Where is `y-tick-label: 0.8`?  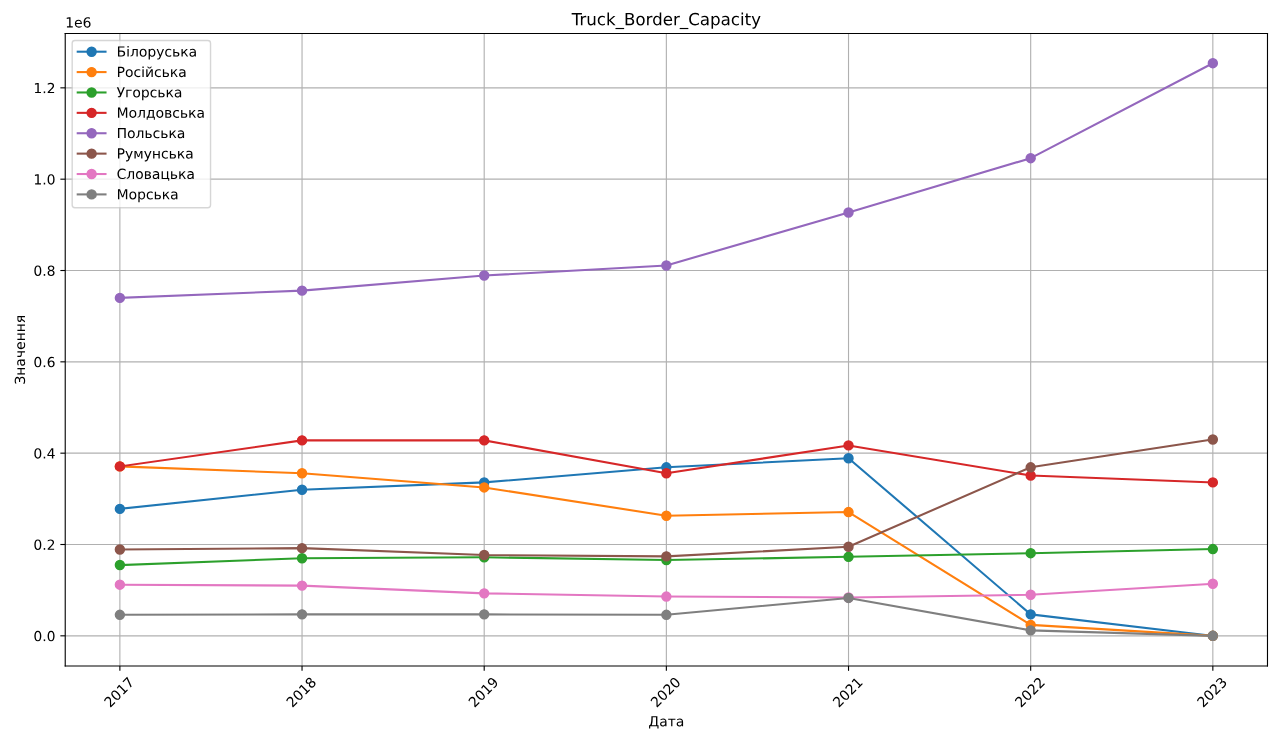 y-tick-label: 0.8 is located at coordinates (44, 270).